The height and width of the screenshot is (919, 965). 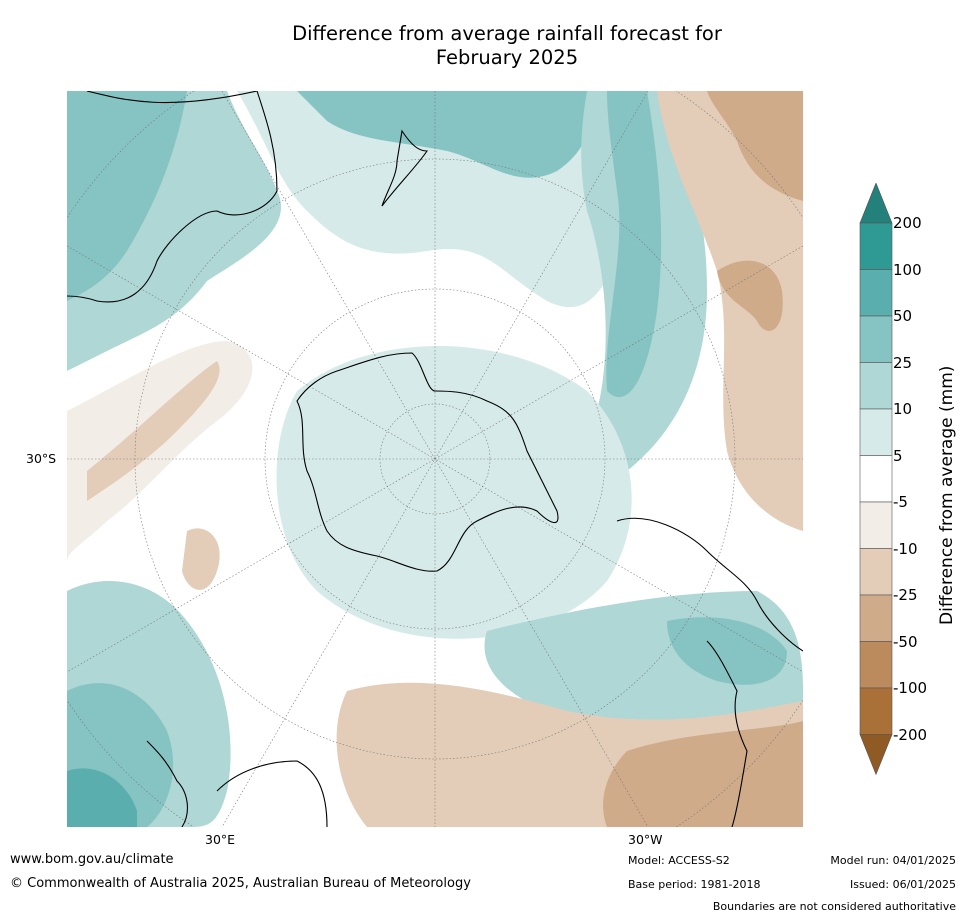 I want to click on colorbar-tick-label: 10, so click(x=903, y=409).